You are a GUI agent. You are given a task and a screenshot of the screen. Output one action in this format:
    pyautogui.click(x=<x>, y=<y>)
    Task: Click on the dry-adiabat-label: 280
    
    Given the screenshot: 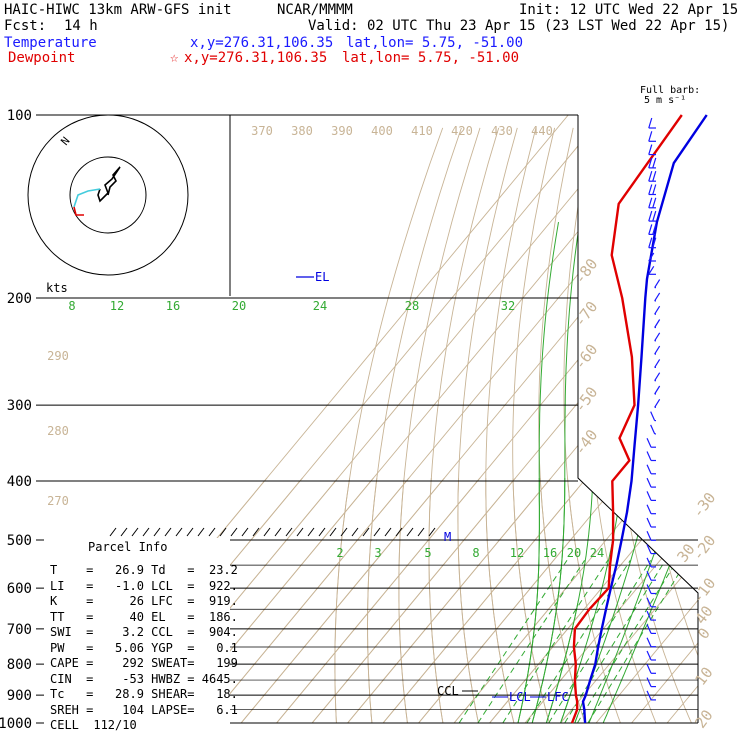 What is the action you would take?
    pyautogui.click(x=58, y=431)
    